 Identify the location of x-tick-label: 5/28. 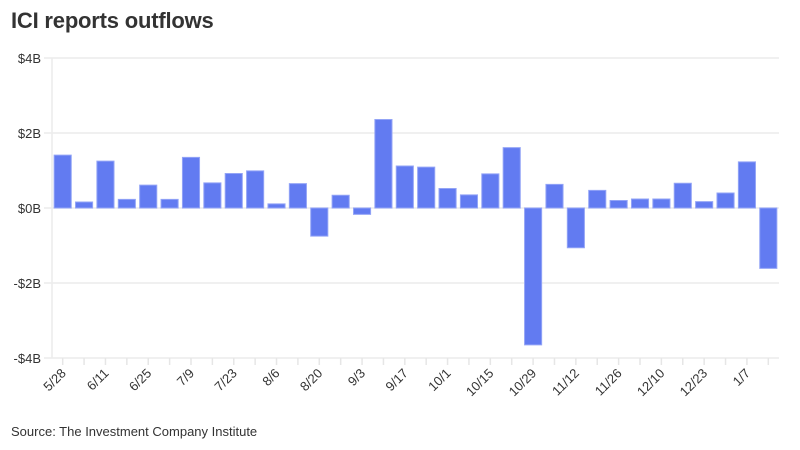
(54, 380).